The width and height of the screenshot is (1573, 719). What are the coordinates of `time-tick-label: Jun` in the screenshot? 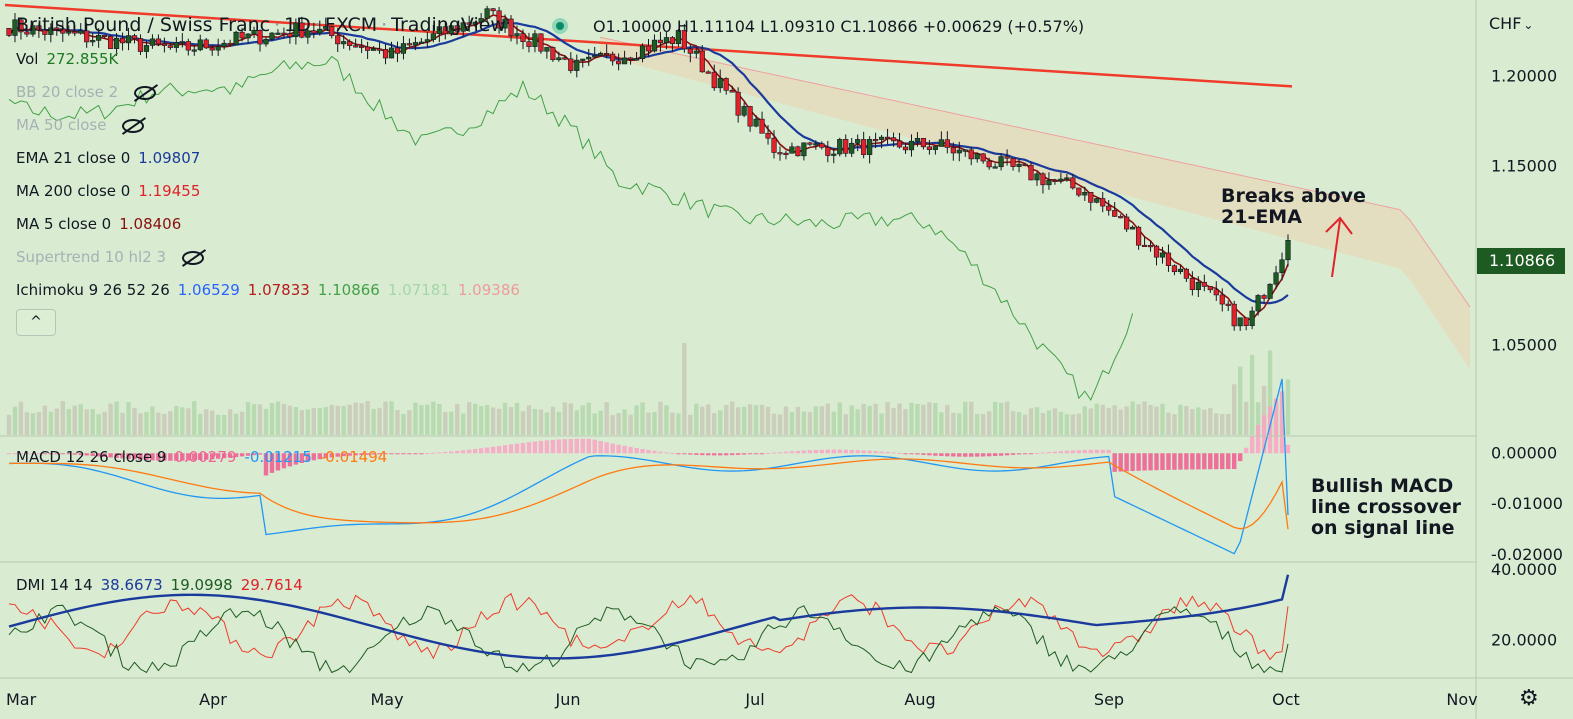 It's located at (568, 699).